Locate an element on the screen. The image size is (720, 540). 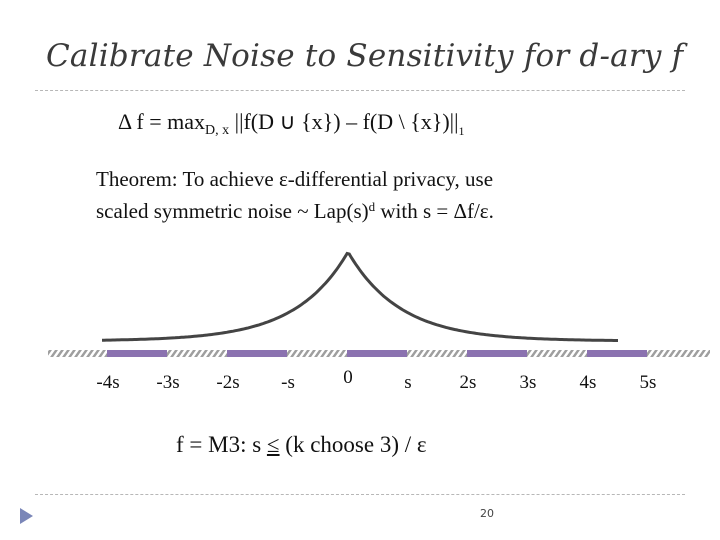
tick-label: -4s is located at coordinates (107, 382).